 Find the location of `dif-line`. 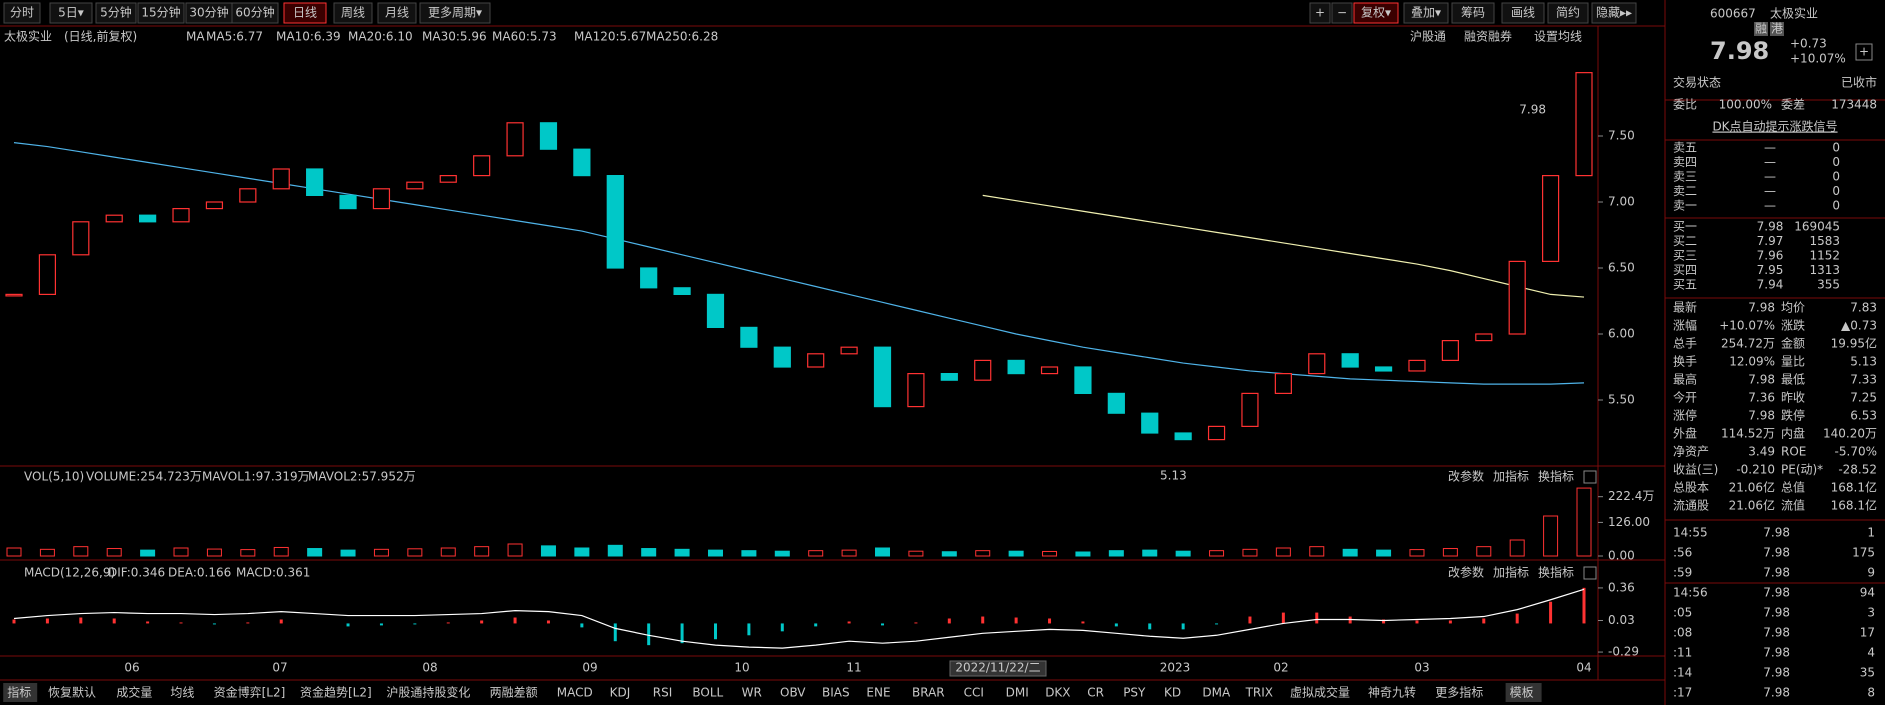

dif-line is located at coordinates (799, 618).